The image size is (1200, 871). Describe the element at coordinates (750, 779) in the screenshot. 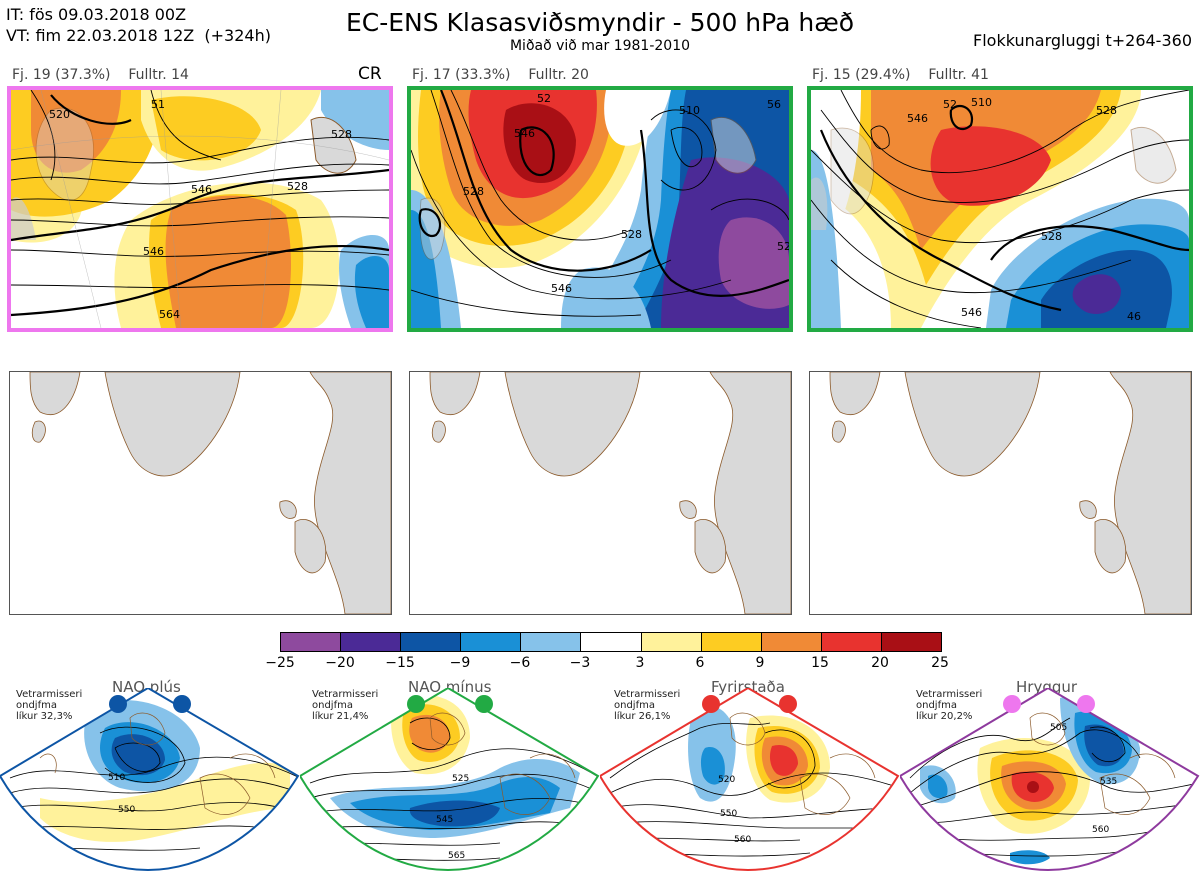

I see `regime-3-map: 520 550 560` at that location.